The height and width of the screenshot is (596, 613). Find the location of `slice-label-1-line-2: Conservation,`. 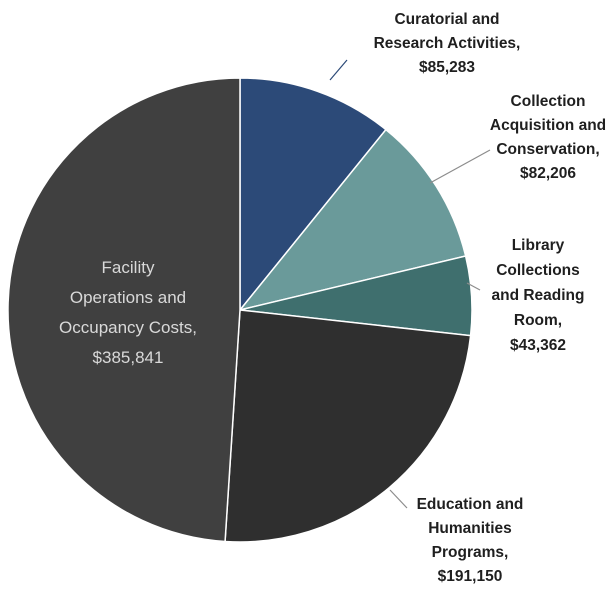

slice-label-1-line-2: Conservation, is located at coordinates (547, 149).